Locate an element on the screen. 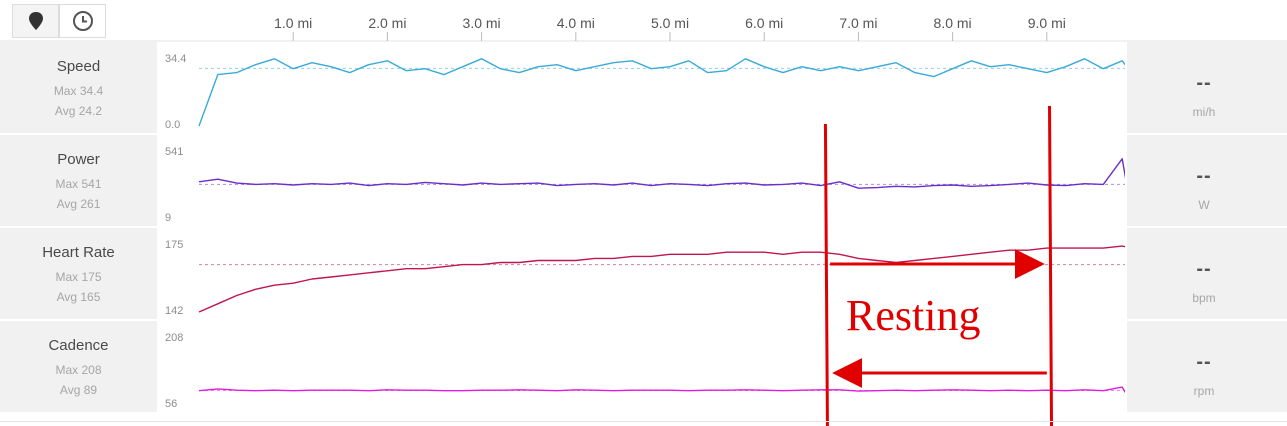 Image resolution: width=1287 pixels, height=426 pixels. x-tick-label: 8.0 mi is located at coordinates (953, 23).